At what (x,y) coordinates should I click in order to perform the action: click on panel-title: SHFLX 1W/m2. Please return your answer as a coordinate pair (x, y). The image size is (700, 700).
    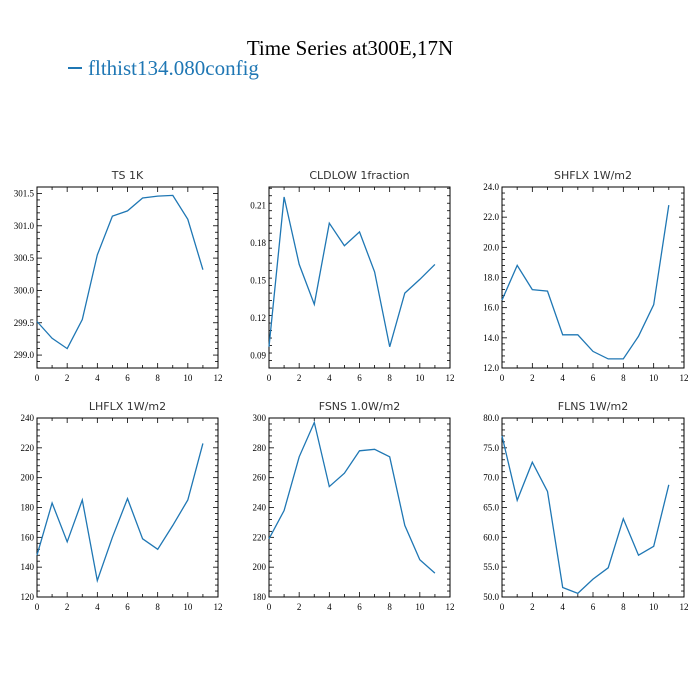
    Looking at the image, I should click on (593, 175).